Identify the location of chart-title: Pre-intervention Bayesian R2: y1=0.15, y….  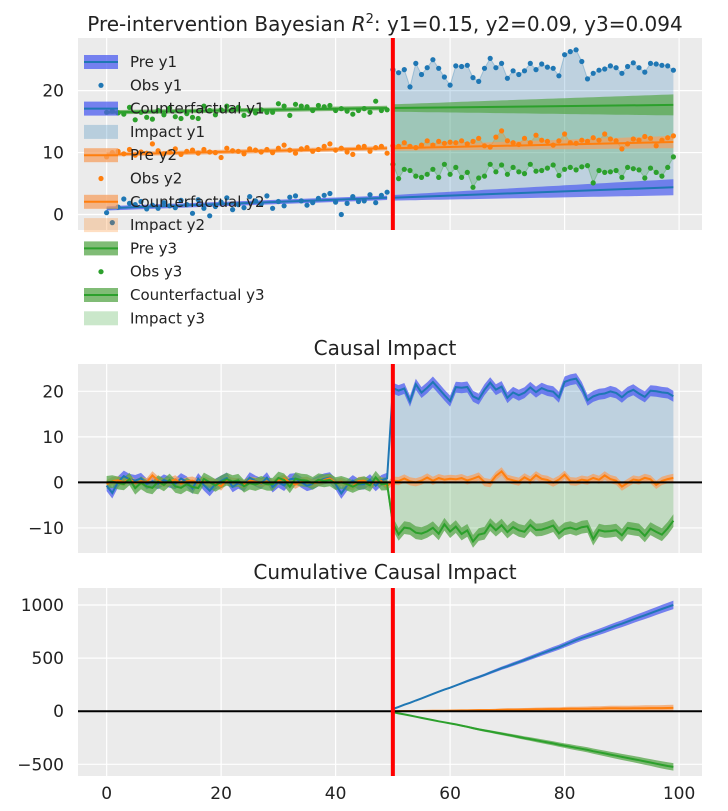
(384, 24).